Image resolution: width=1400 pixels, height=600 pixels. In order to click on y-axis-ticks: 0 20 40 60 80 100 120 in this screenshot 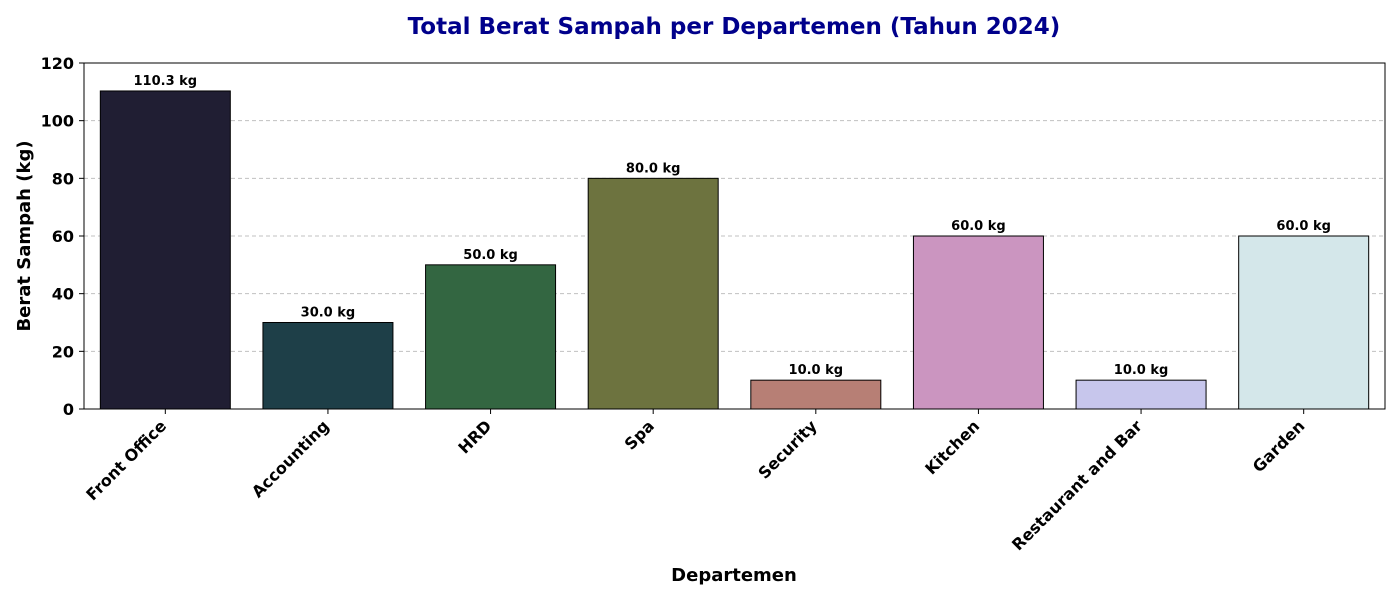, I will do `click(62, 236)`.